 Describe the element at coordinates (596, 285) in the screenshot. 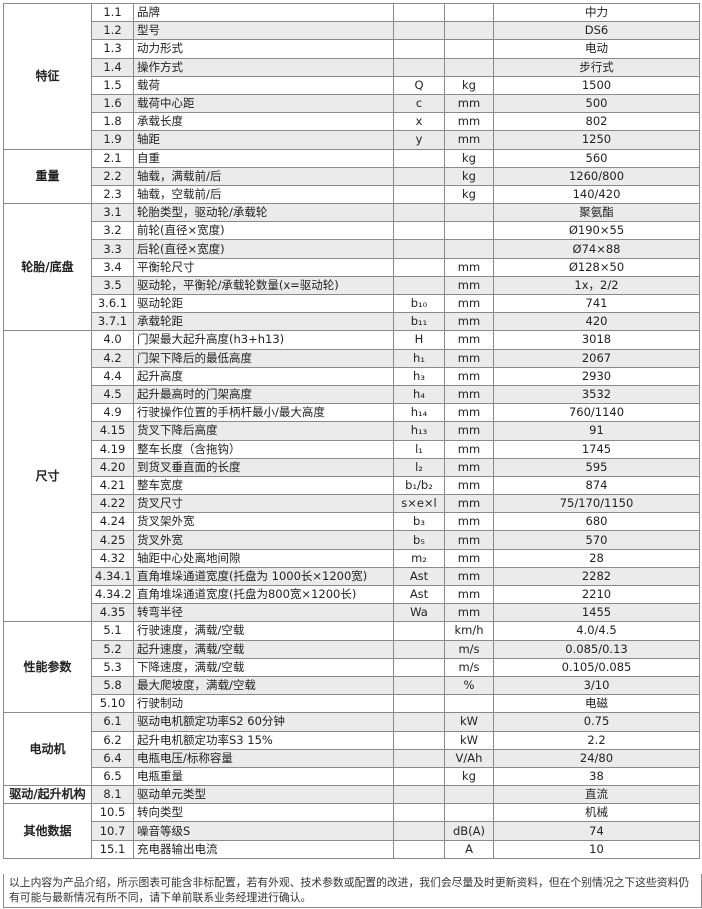

I see `item-value: 1x，2/2` at that location.